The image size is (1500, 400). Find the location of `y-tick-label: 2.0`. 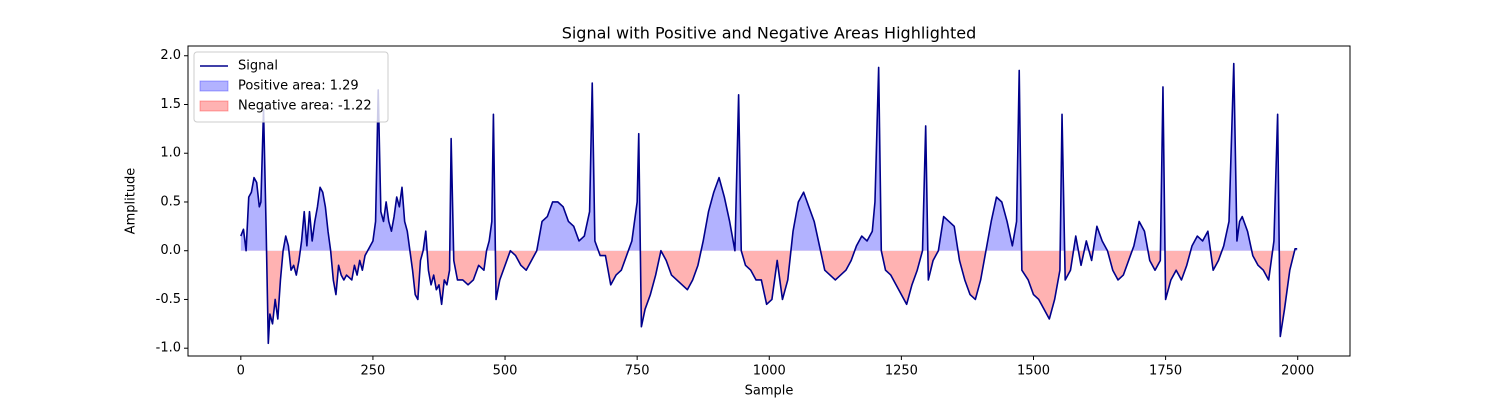

y-tick-label: 2.0 is located at coordinates (170, 55).